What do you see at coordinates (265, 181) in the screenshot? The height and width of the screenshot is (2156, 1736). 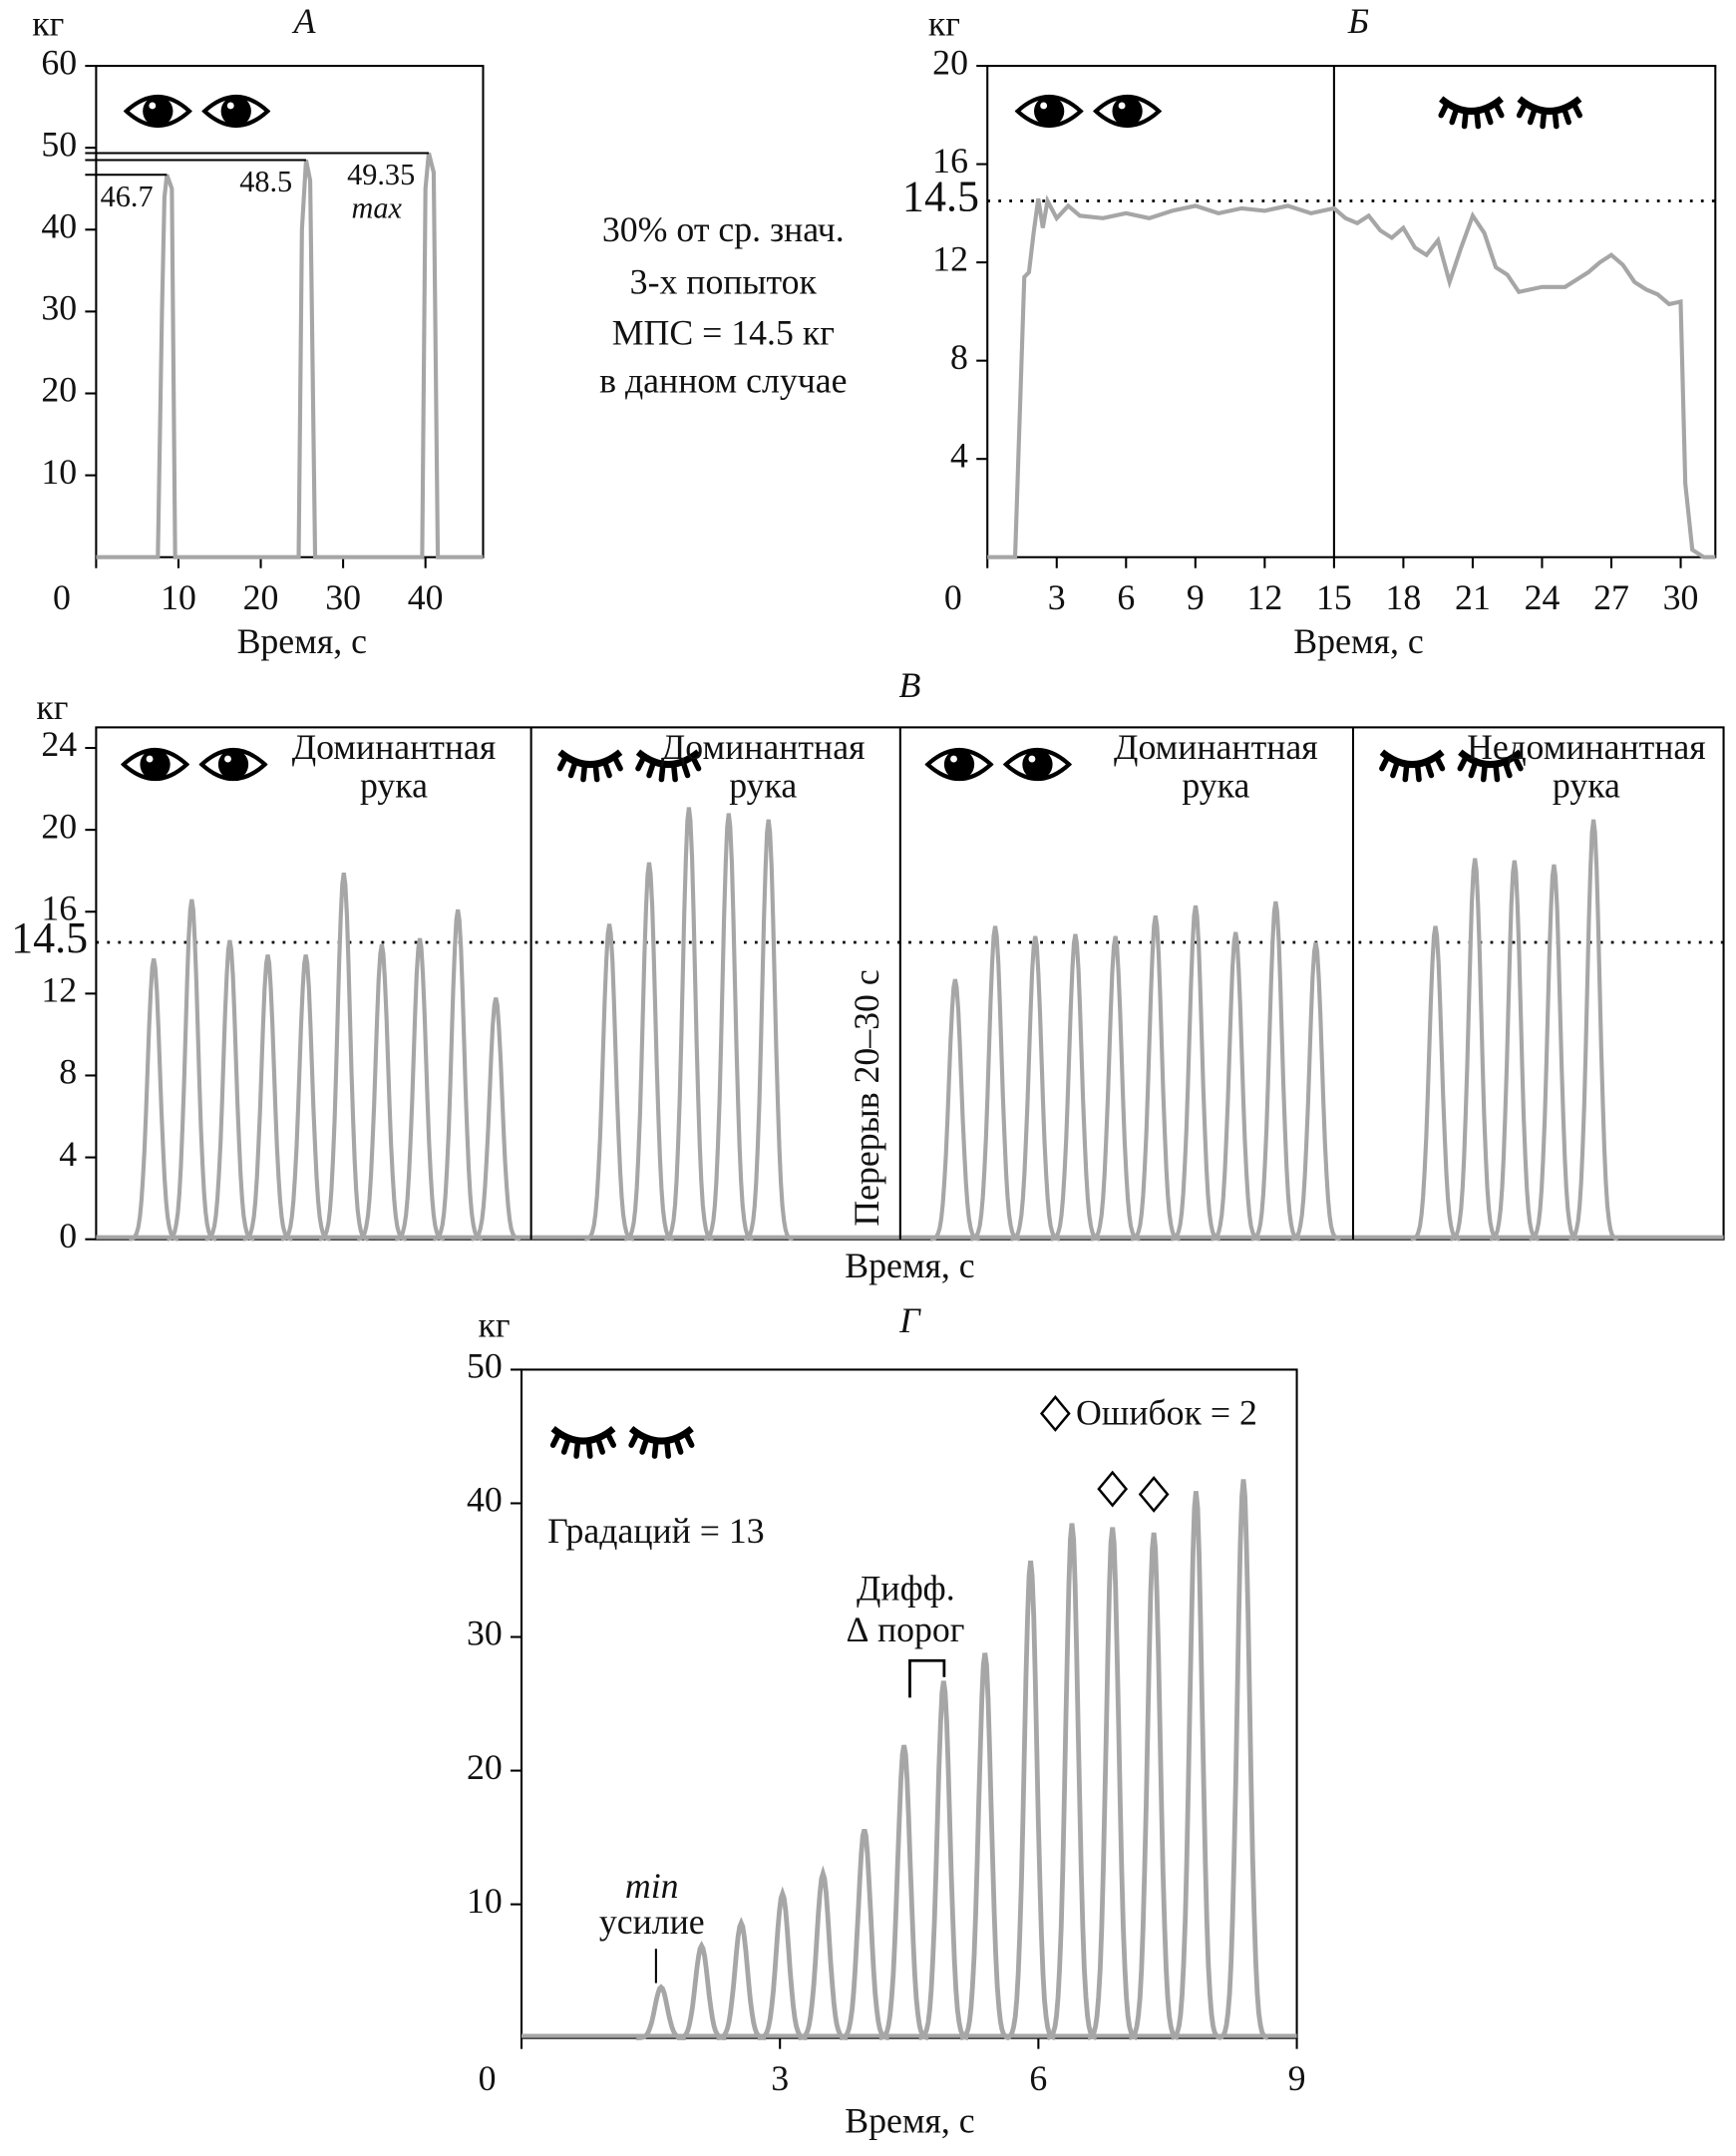 I see `peak-label: 48.5` at bounding box center [265, 181].